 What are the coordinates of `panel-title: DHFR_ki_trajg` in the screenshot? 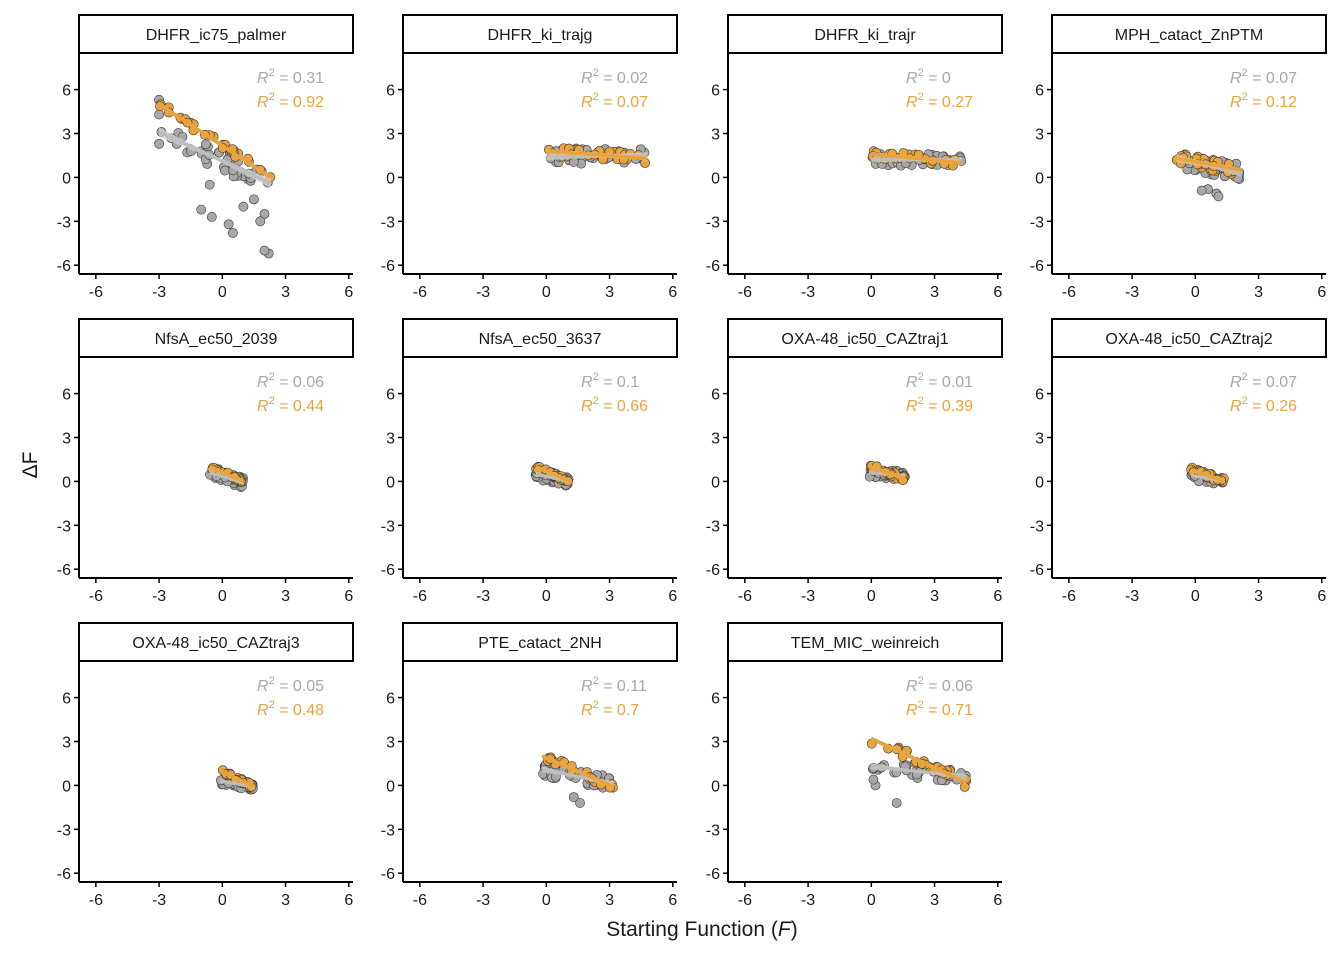 It's located at (540, 35).